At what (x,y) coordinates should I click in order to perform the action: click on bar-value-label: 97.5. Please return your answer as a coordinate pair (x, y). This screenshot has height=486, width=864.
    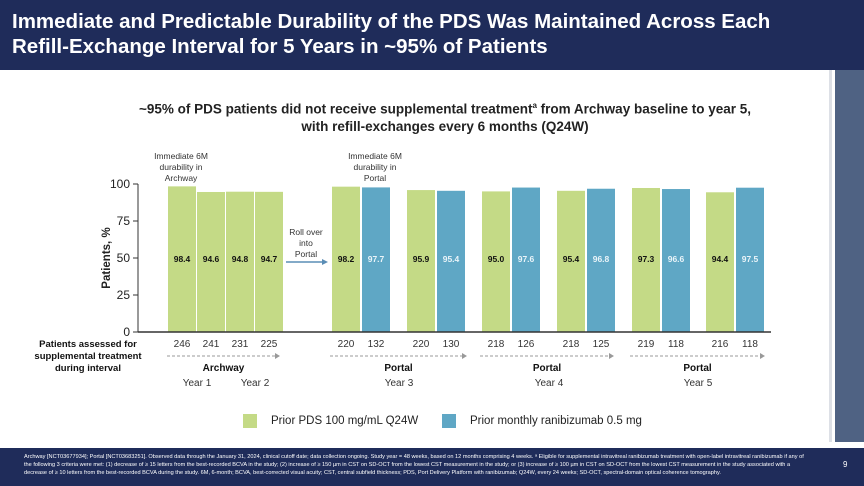
    Looking at the image, I should click on (750, 259).